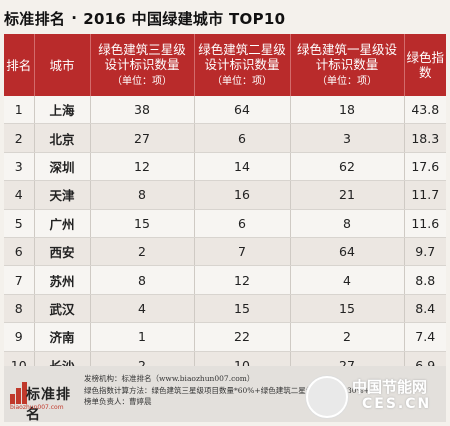 This screenshot has width=450, height=426. What do you see at coordinates (347, 65) in the screenshot?
I see `header-one-star: 绿色建筑一星级设计标识数量 （单位：项）` at bounding box center [347, 65].